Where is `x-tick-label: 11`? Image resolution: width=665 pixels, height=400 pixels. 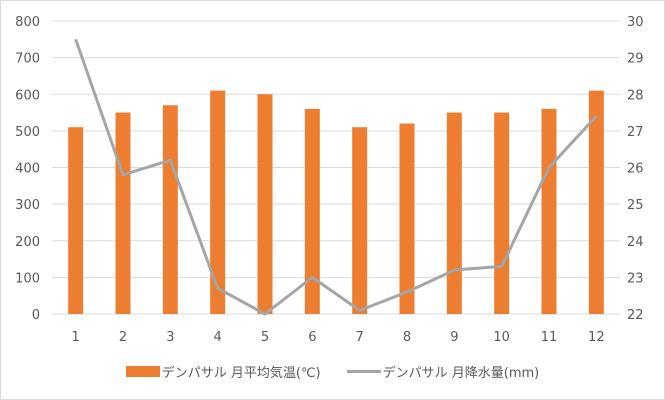 x-tick-label: 11 is located at coordinates (549, 337).